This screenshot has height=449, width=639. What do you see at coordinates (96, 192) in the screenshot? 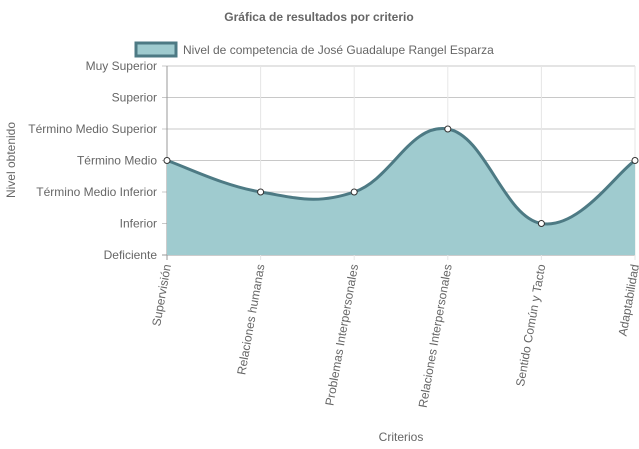
I see `y-tick-label: Término Medio Inferior` at bounding box center [96, 192].